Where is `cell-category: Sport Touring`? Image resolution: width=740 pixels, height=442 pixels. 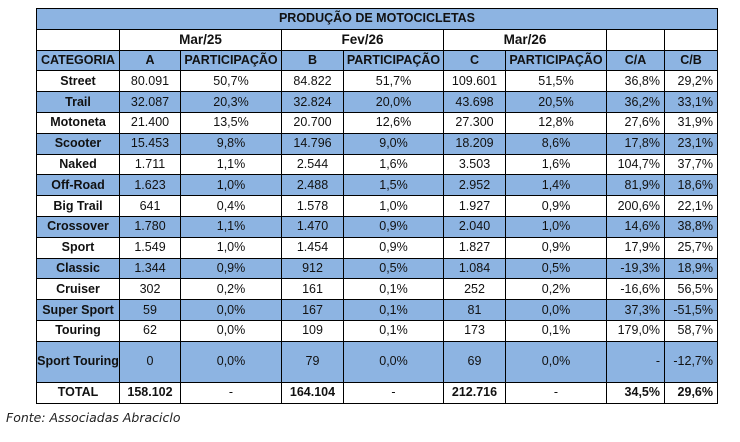
cell-category: Sport Touring is located at coordinates (78, 361).